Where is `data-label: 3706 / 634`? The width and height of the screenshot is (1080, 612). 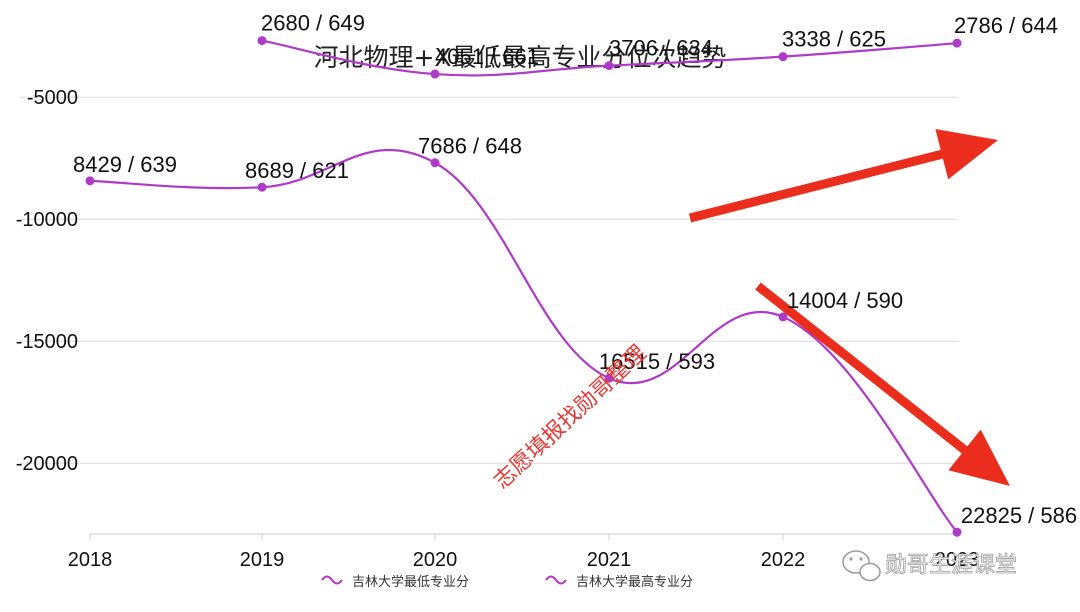
data-label: 3706 / 634 is located at coordinates (661, 48).